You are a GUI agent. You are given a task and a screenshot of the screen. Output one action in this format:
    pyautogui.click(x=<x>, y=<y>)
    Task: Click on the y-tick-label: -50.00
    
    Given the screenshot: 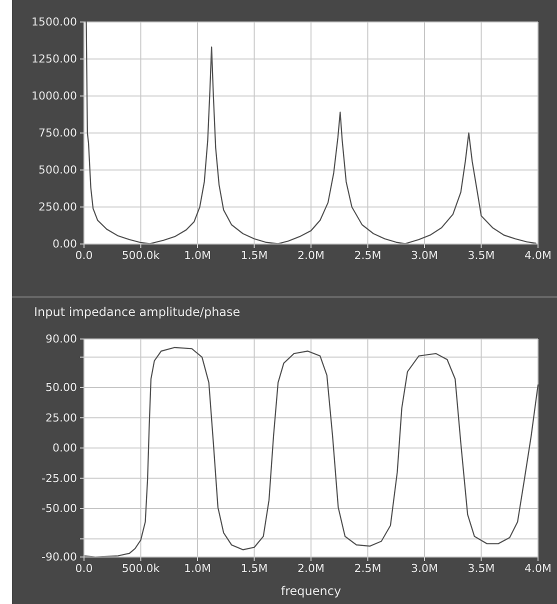 What is the action you would take?
    pyautogui.click(x=59, y=509)
    